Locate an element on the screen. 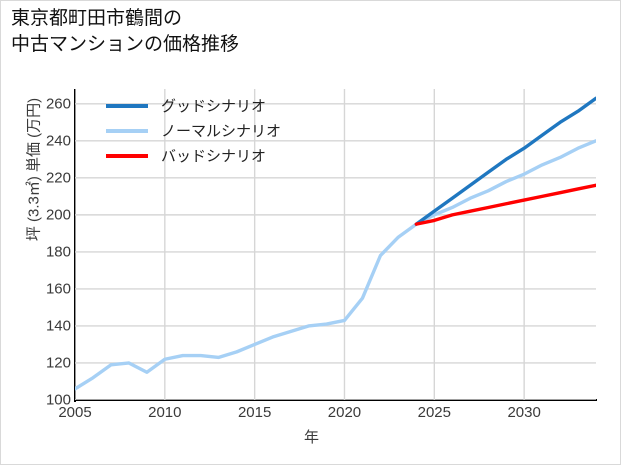 This screenshot has height=465, width=621. chart-legend: グッドシナリオ ノーマルシナリオ バッドシナリオ is located at coordinates (193, 130).